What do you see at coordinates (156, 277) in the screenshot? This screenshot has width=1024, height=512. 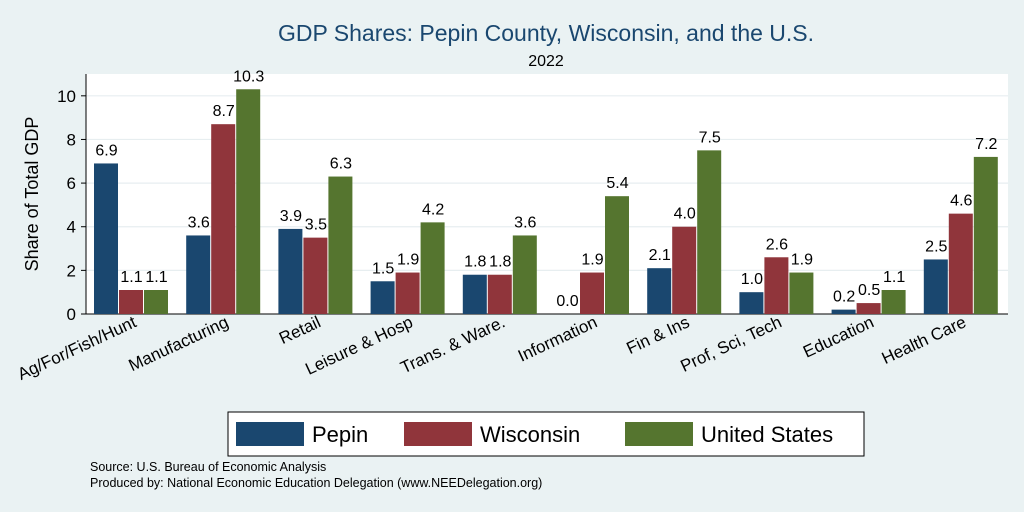 I see `data-label-united-states-ag-for-fish-hunt: 1.1` at bounding box center [156, 277].